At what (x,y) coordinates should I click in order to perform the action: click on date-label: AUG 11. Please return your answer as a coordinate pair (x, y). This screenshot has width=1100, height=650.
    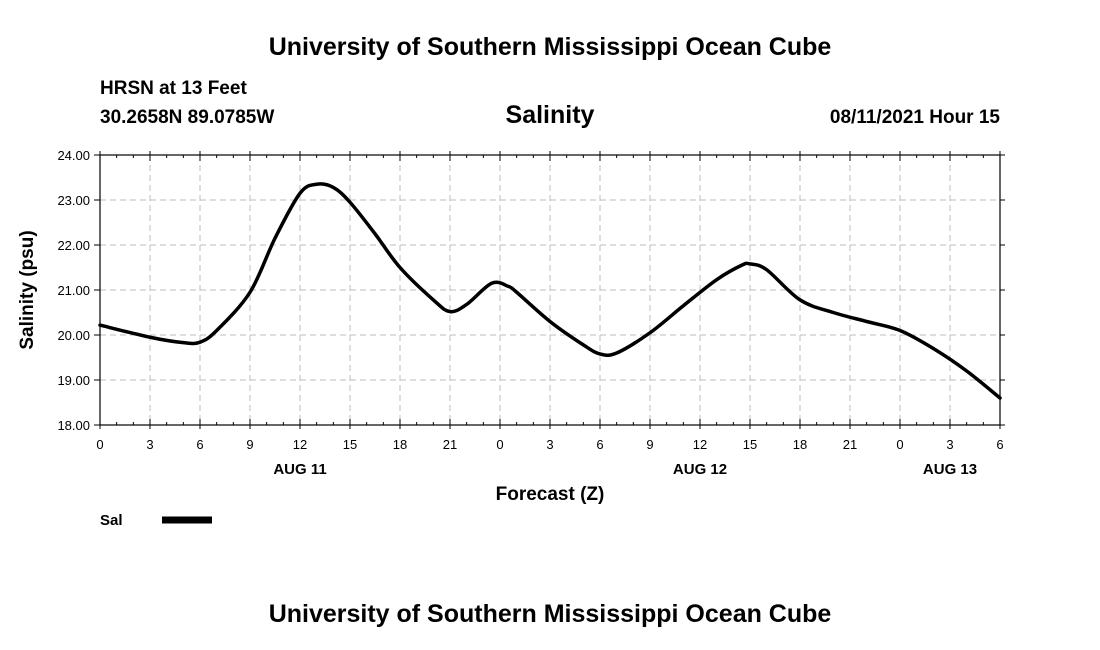
    Looking at the image, I should click on (299, 469).